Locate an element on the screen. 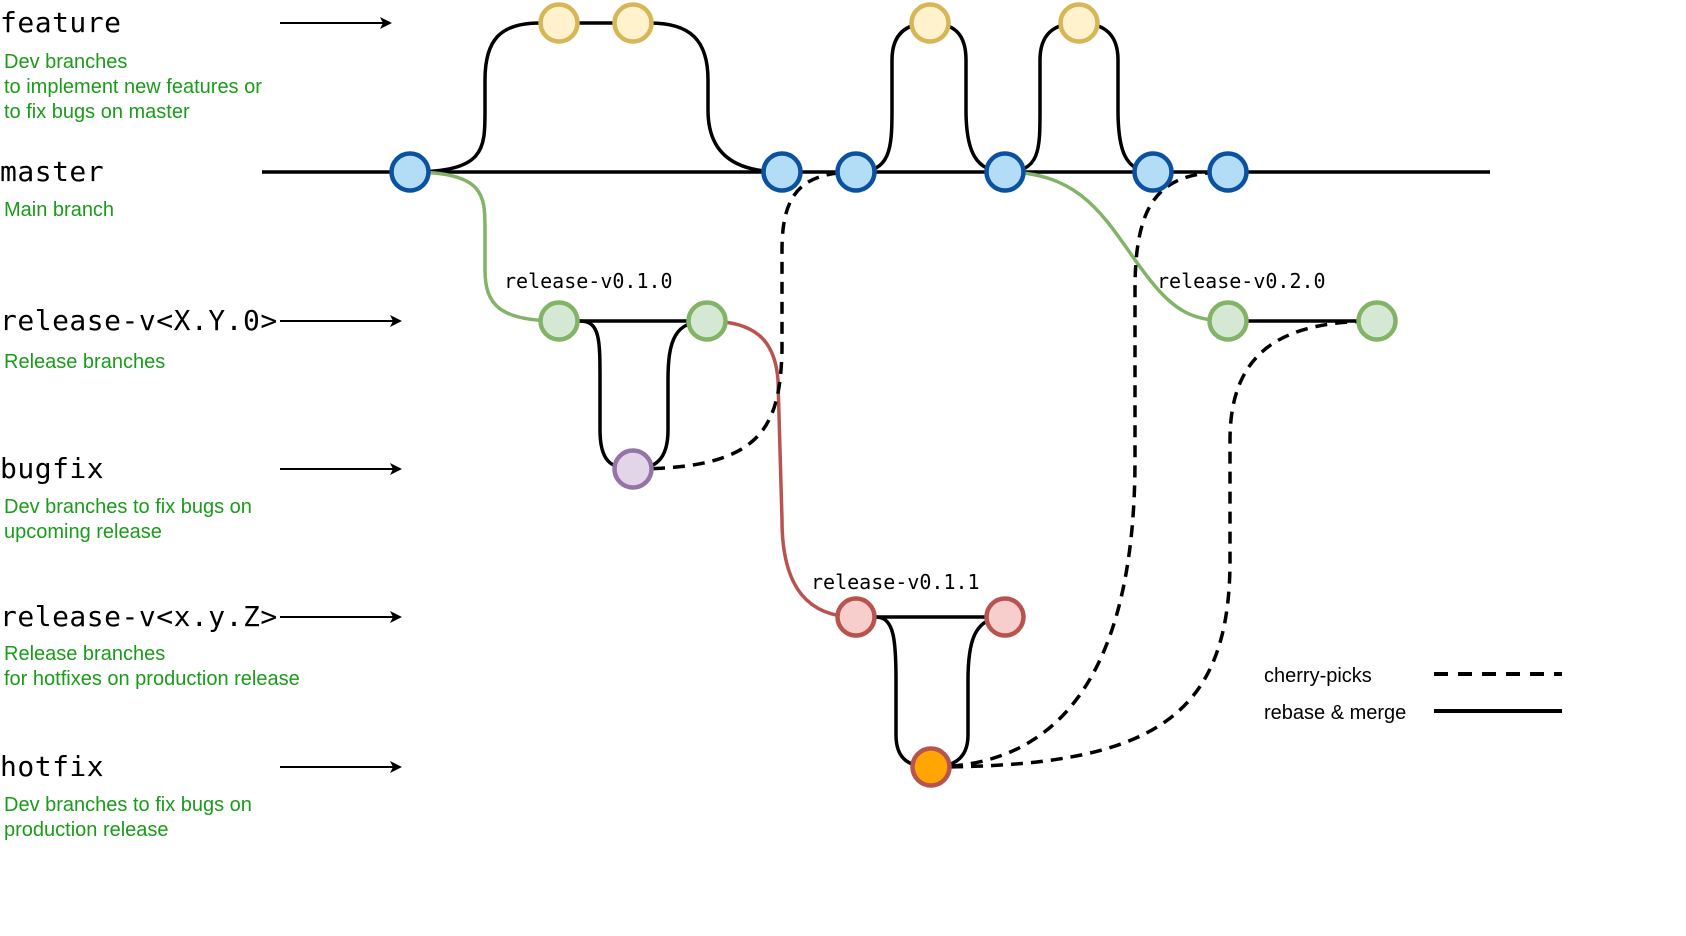  legend-rebase-merge-label: rebase & merge is located at coordinates (1335, 713).